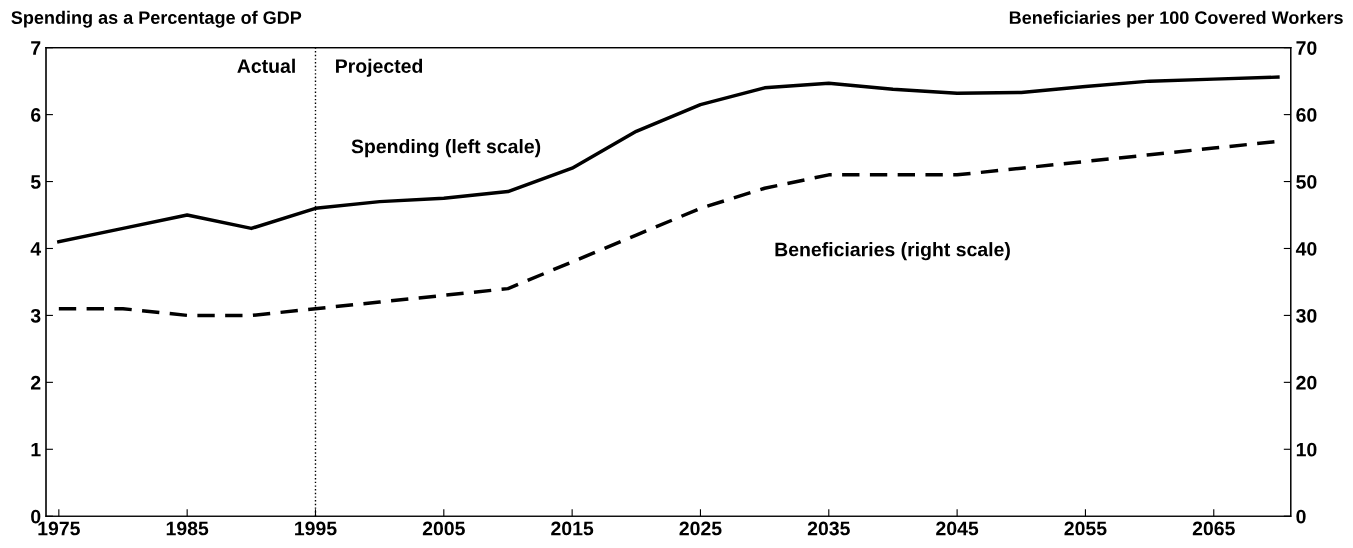 This screenshot has height=548, width=1353. I want to click on x-tick-label: 1995, so click(316, 528).